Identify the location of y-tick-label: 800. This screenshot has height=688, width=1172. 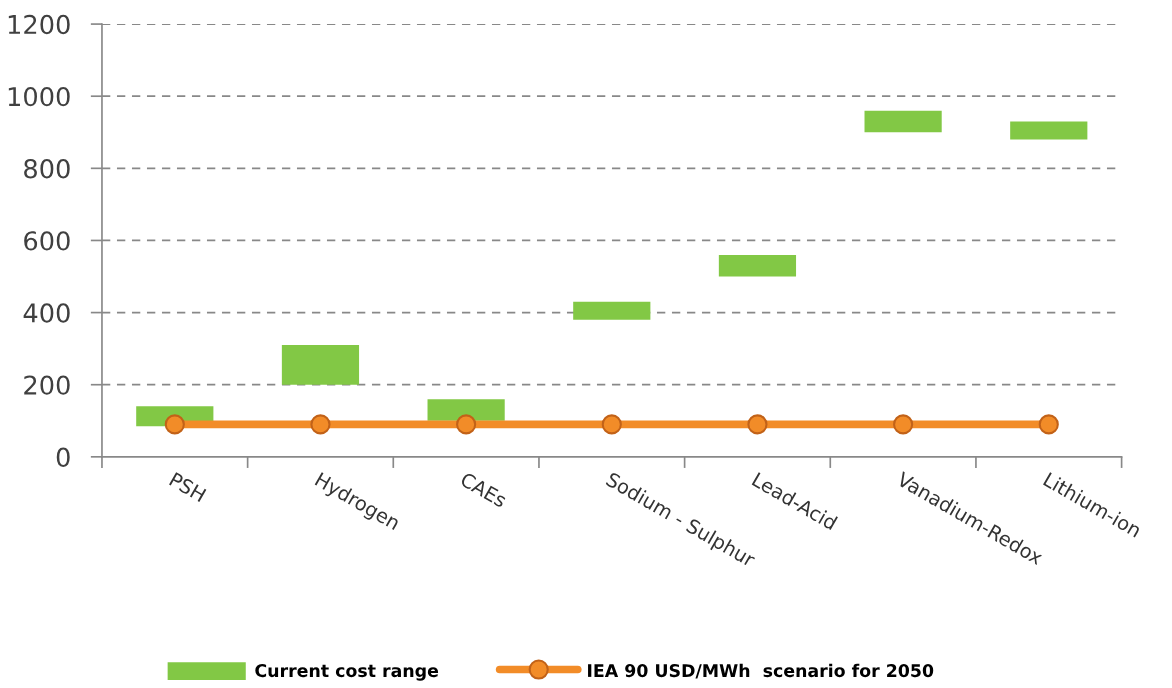
(47, 169).